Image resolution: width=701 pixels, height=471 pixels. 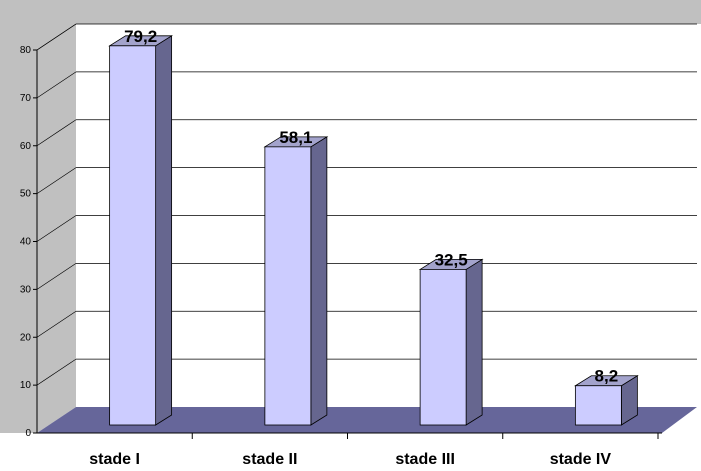 I want to click on x-tick-label: stade IV, so click(x=581, y=459).